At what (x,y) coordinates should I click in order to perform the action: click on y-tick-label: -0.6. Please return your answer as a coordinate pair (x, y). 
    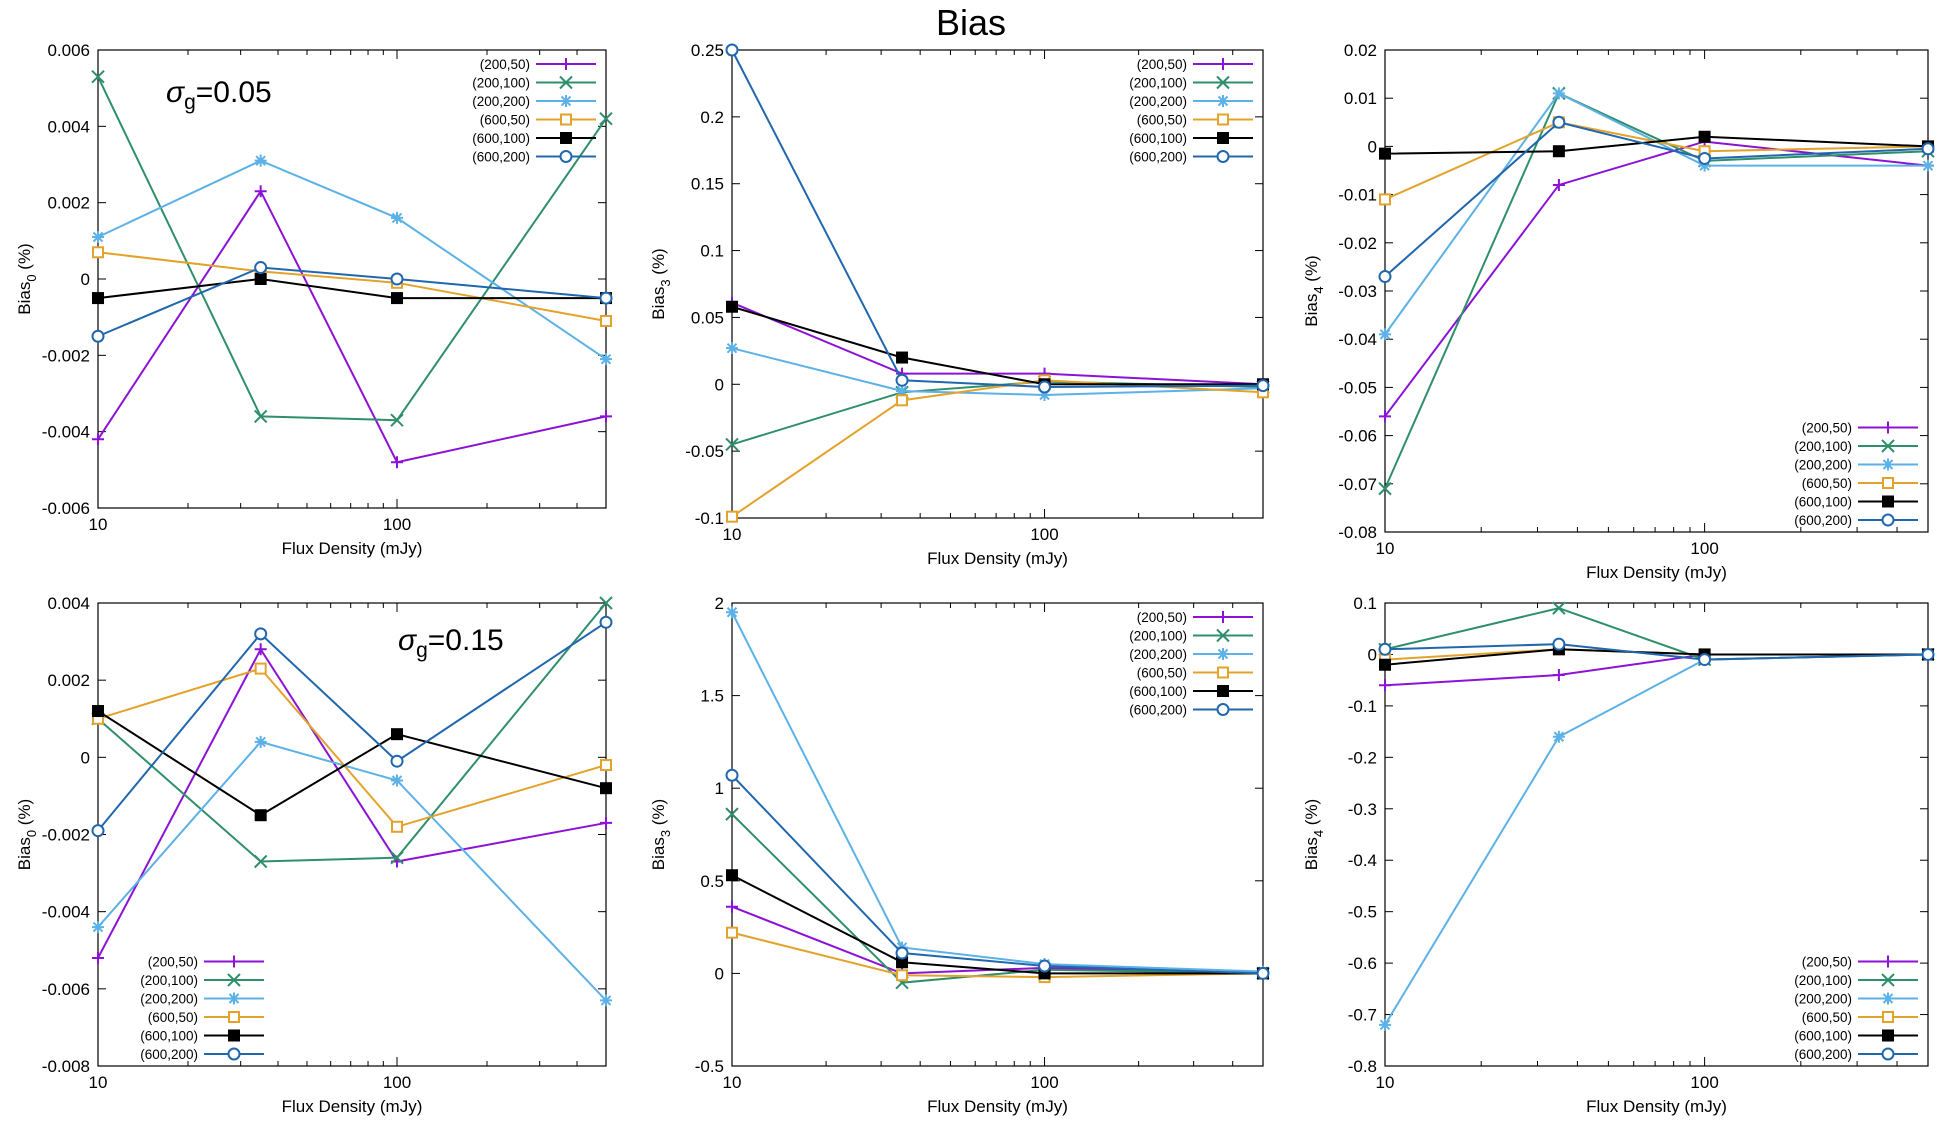
    Looking at the image, I should click on (1362, 963).